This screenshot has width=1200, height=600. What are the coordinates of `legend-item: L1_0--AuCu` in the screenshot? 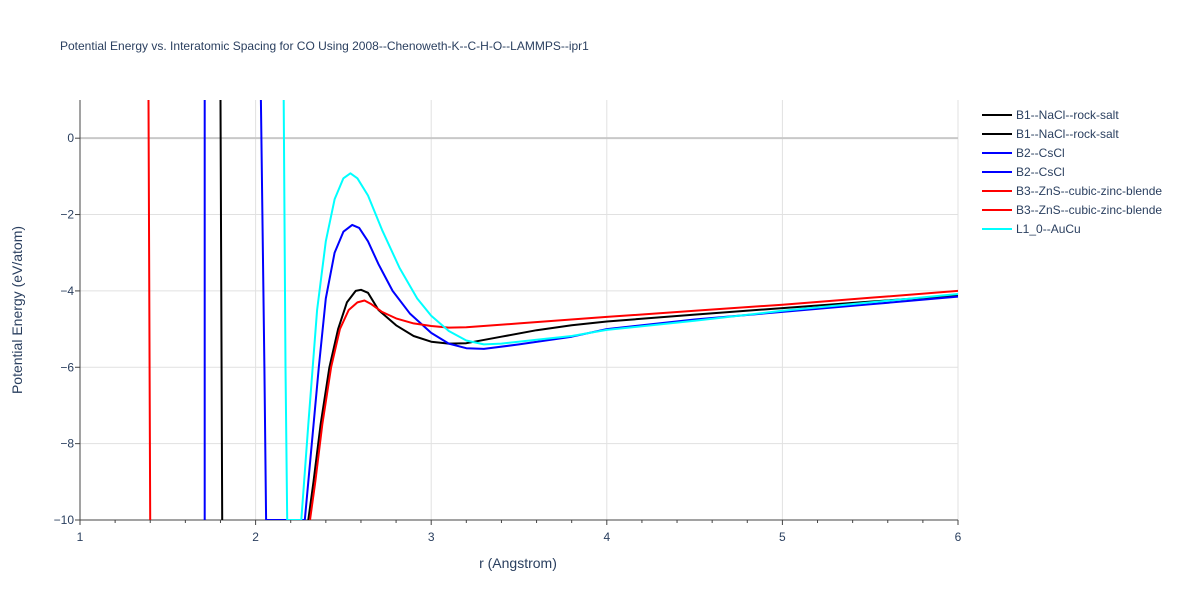 It's located at (1031, 229).